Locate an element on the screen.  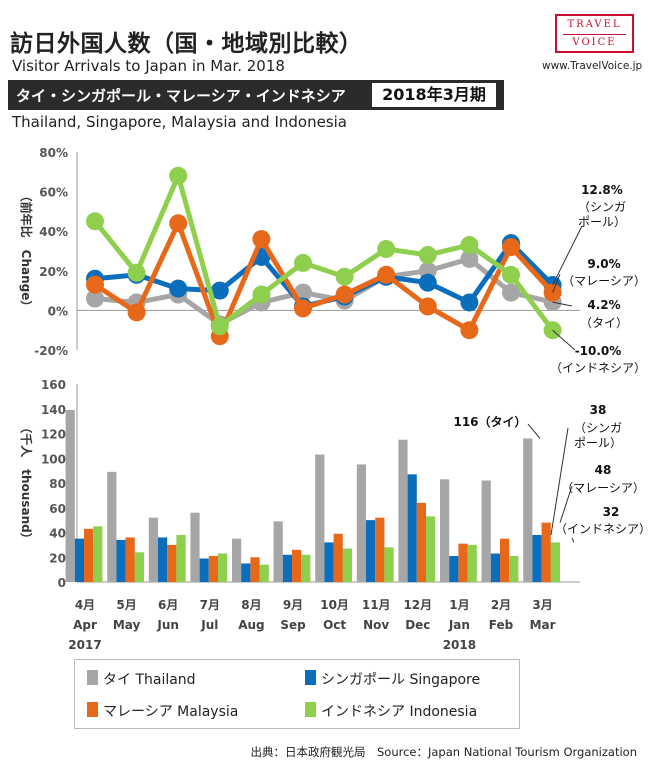
line-ytick: 40% is located at coordinates (53, 232).